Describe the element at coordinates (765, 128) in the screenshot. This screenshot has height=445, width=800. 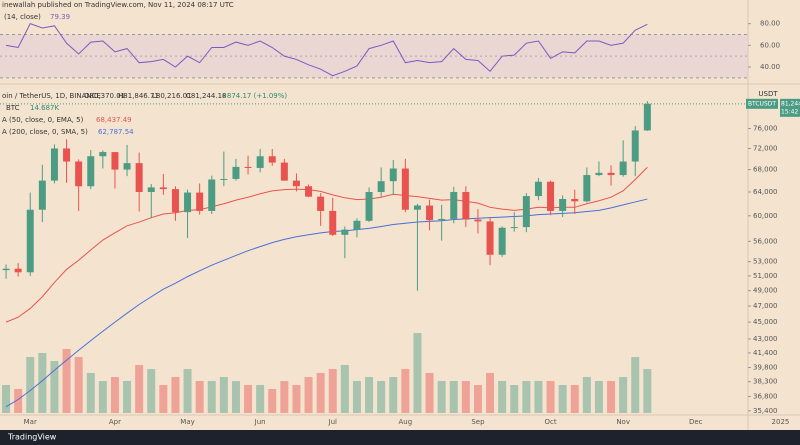
I see `y-tick-label: 76,000` at that location.